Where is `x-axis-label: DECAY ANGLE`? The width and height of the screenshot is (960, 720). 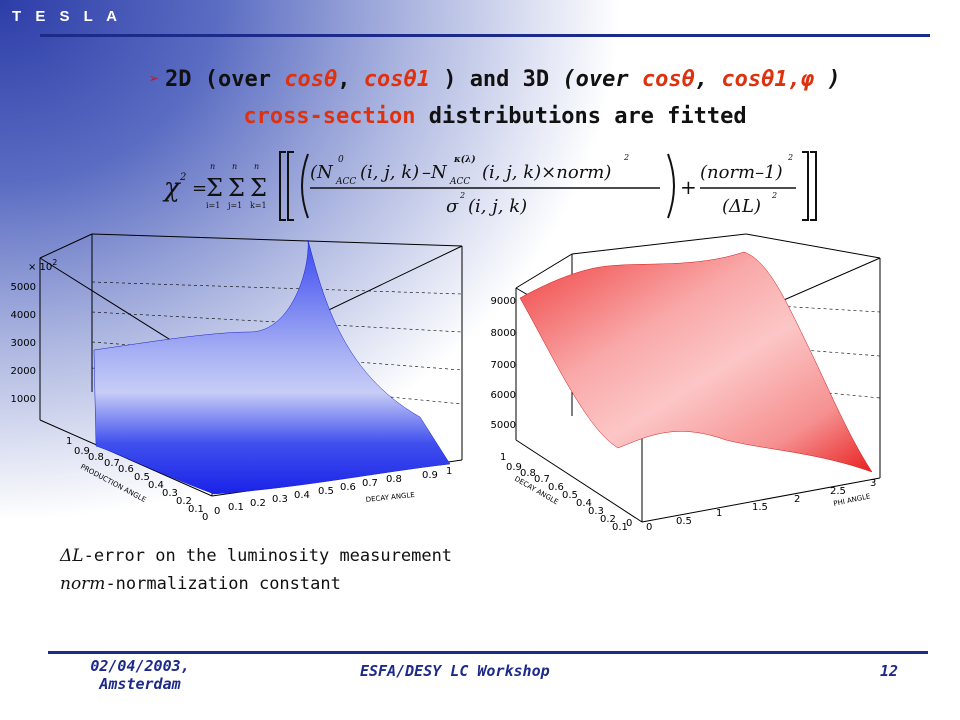 x-axis-label: DECAY ANGLE is located at coordinates (390, 497).